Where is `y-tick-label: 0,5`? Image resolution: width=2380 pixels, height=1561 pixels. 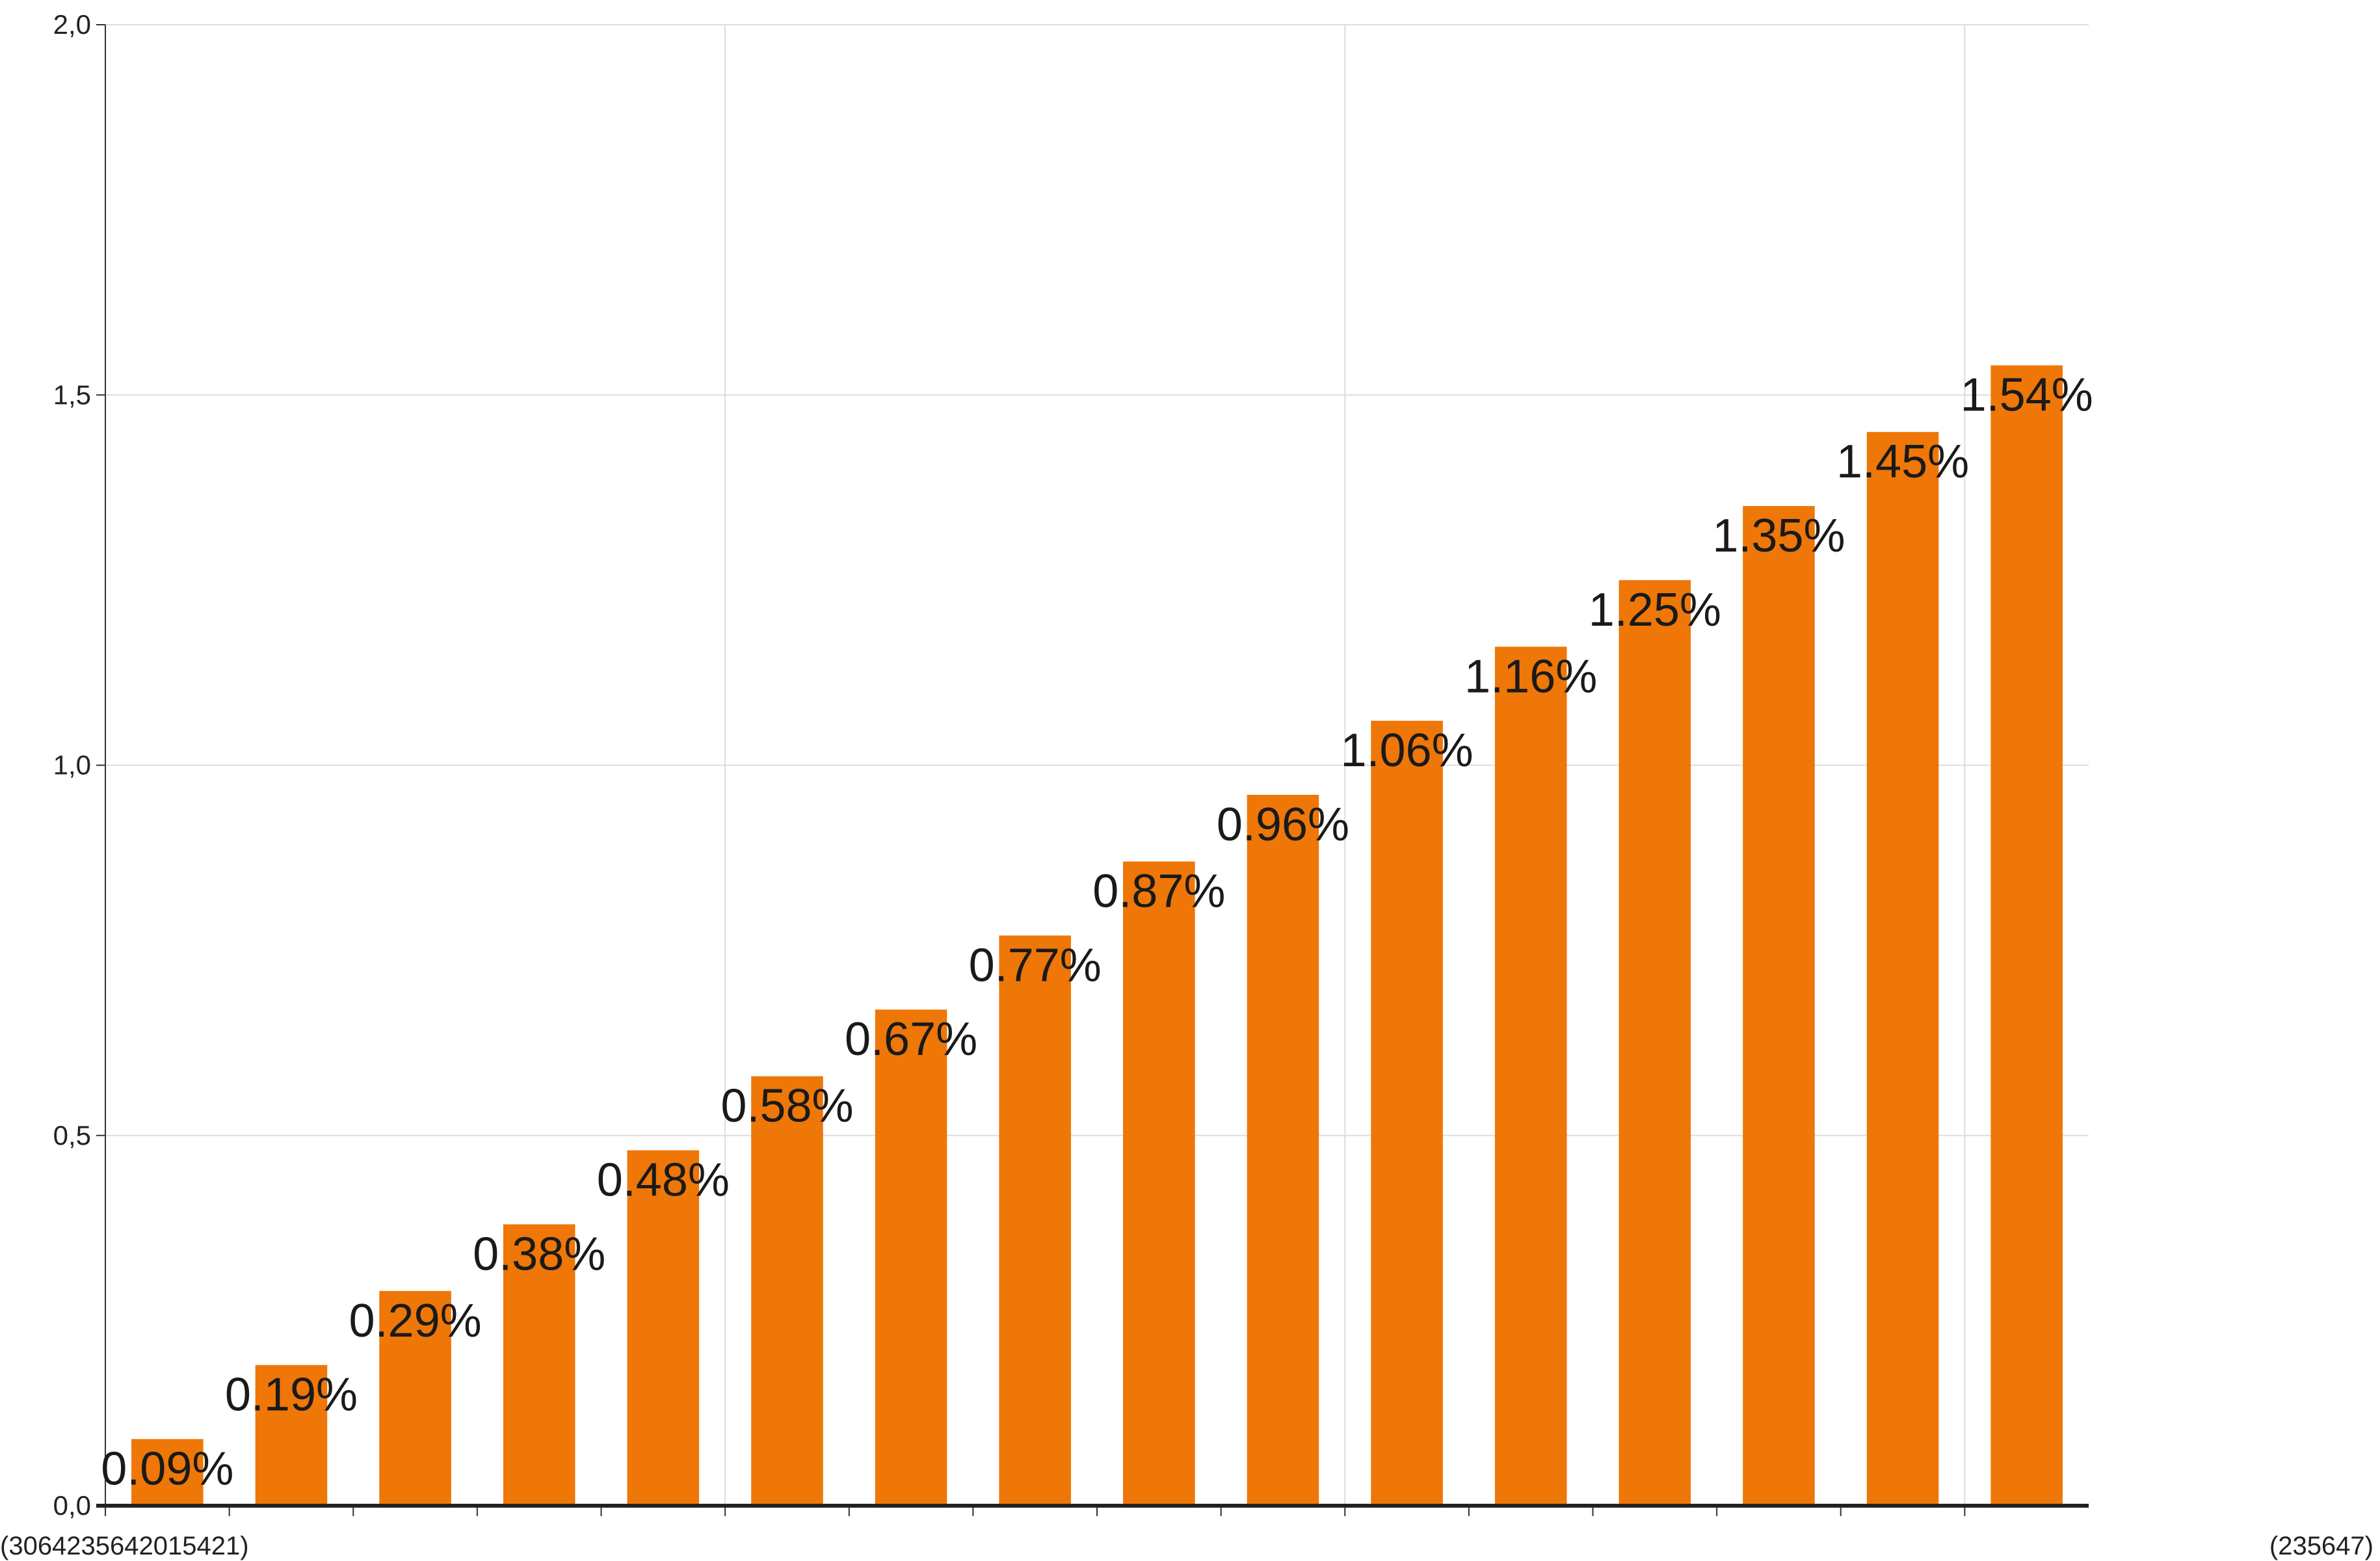
y-tick-label: 0,5 is located at coordinates (72, 1135).